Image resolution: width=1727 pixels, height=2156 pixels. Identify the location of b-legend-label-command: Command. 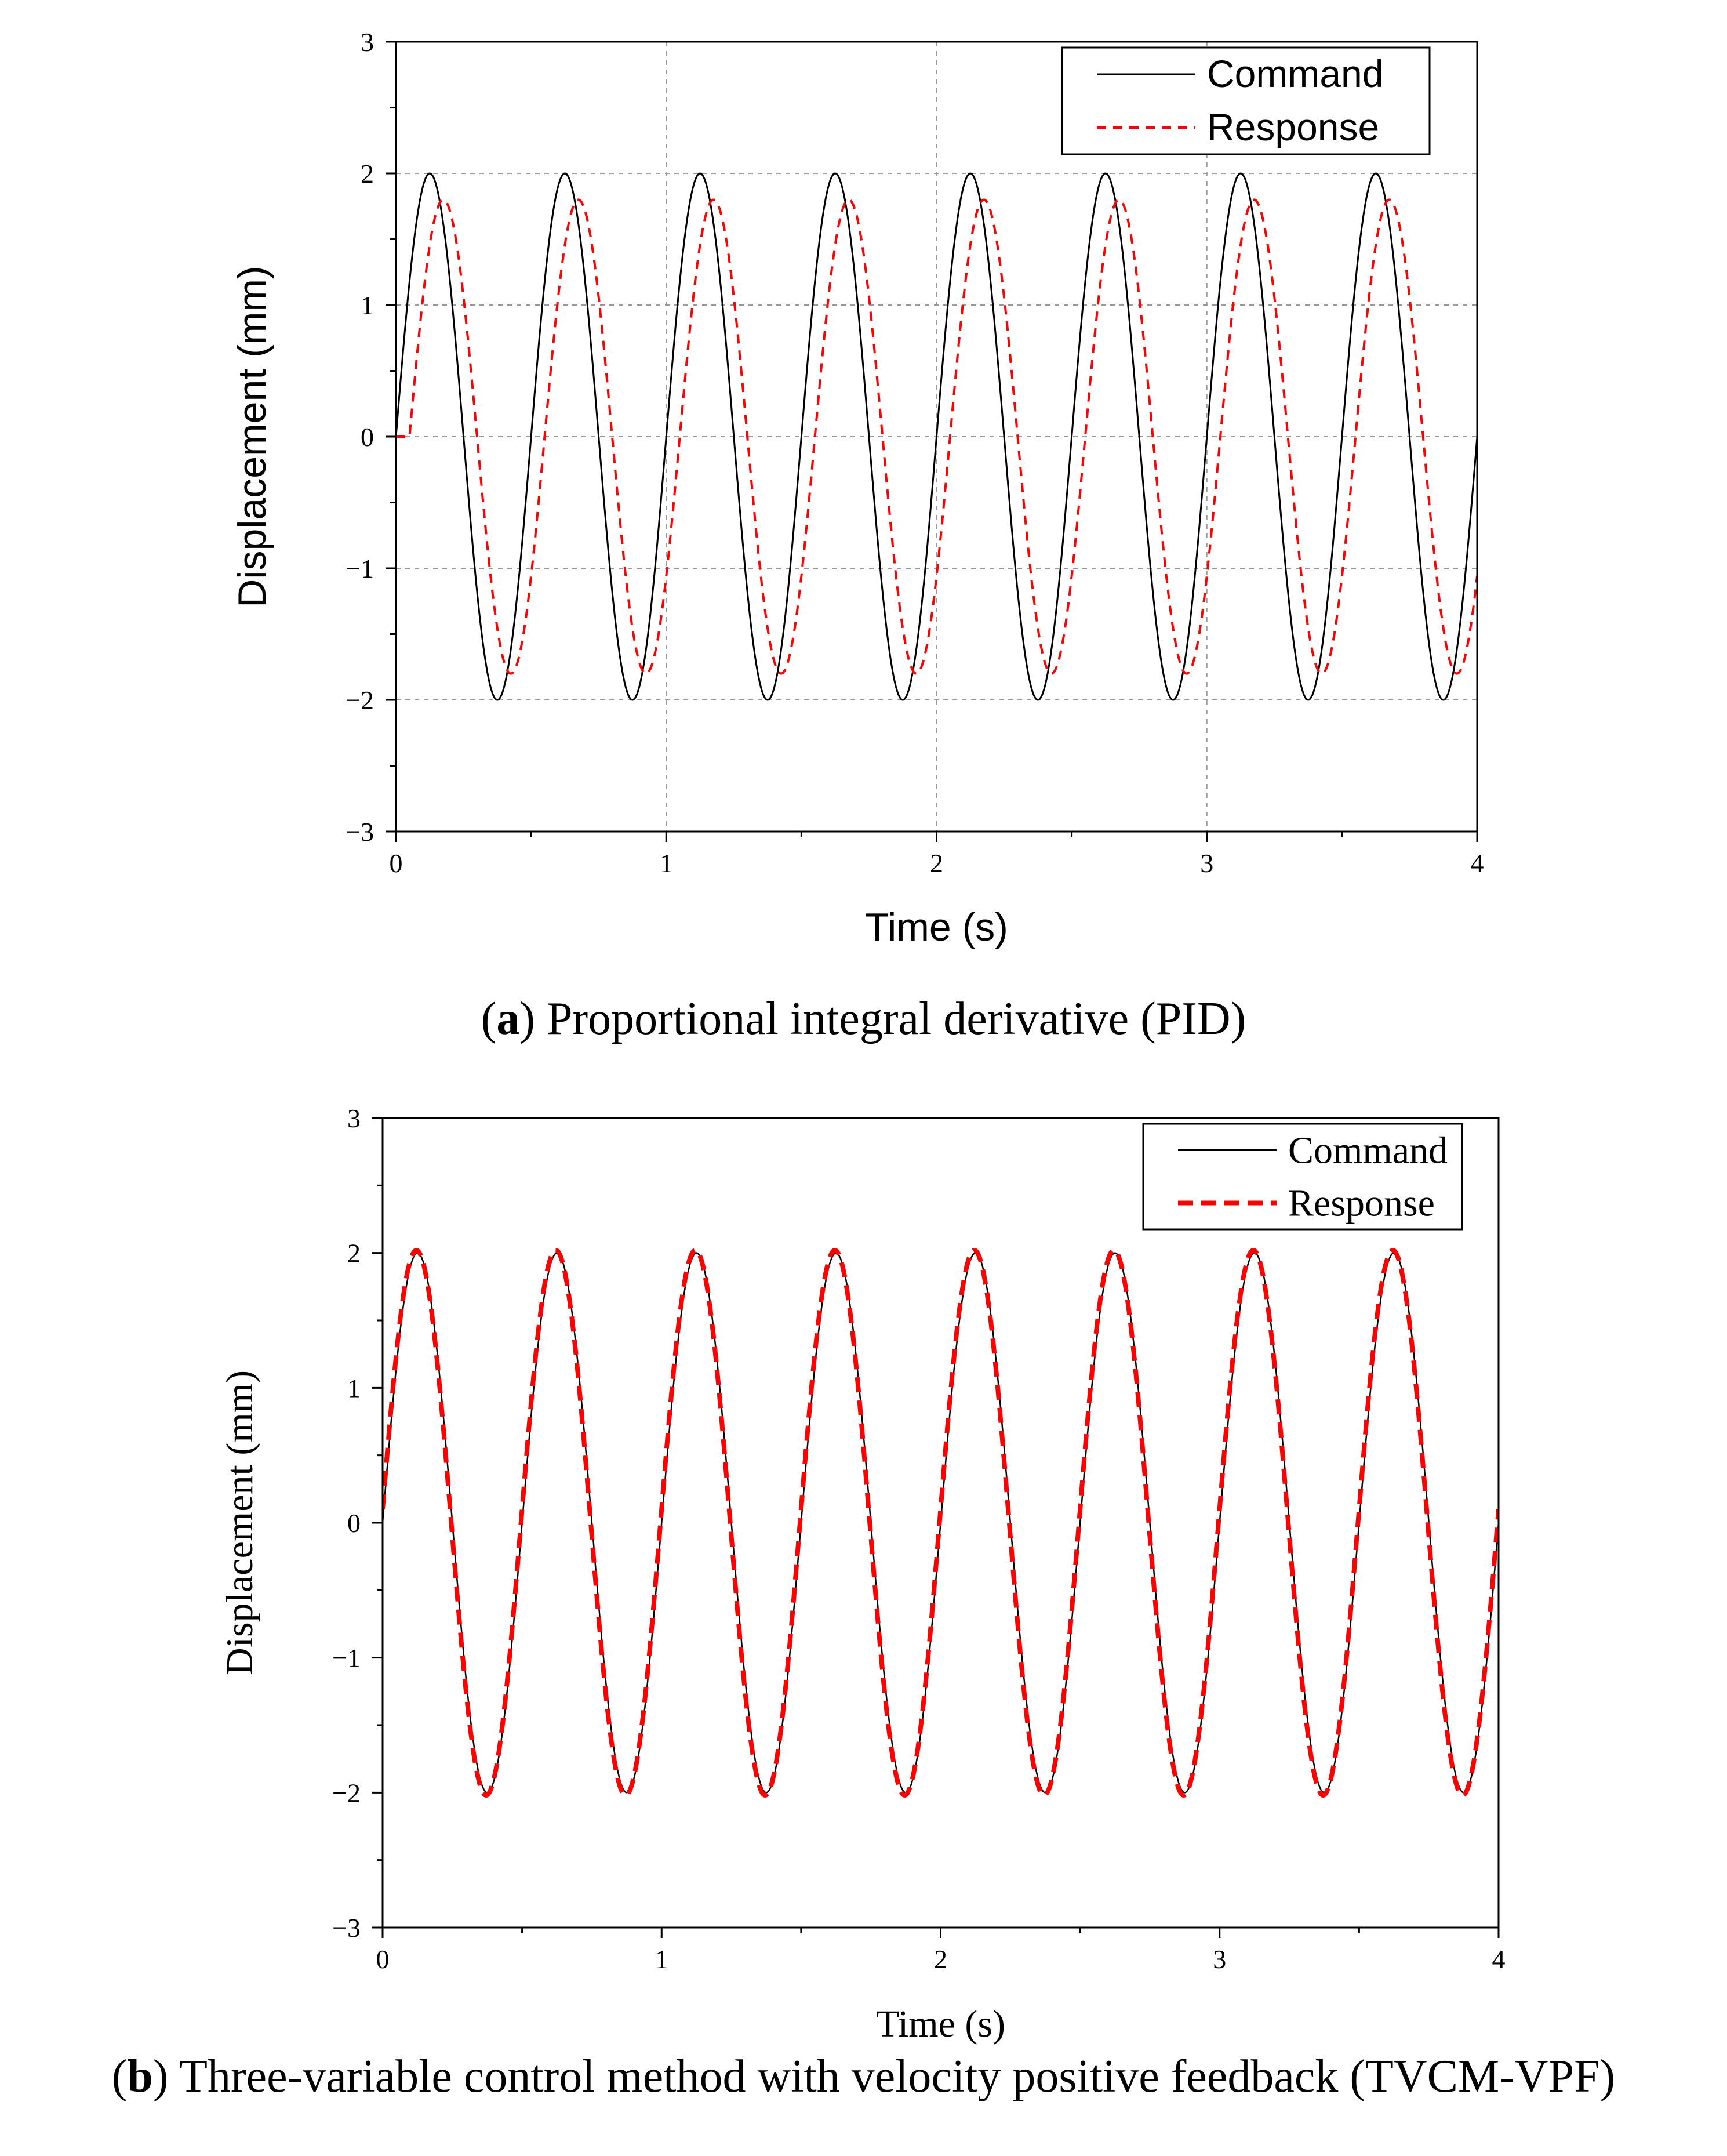
(1368, 1151).